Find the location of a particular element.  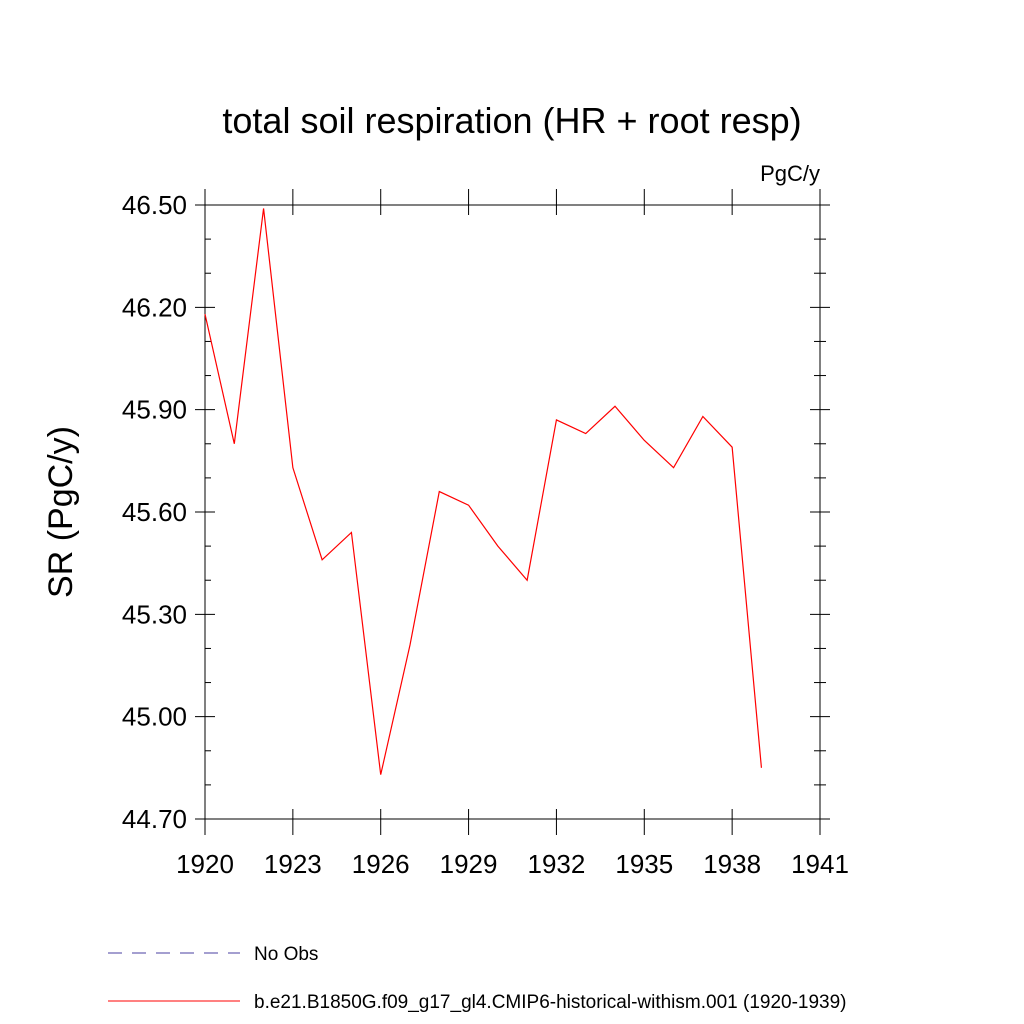

x-tick-label: 1935 is located at coordinates (644, 864).